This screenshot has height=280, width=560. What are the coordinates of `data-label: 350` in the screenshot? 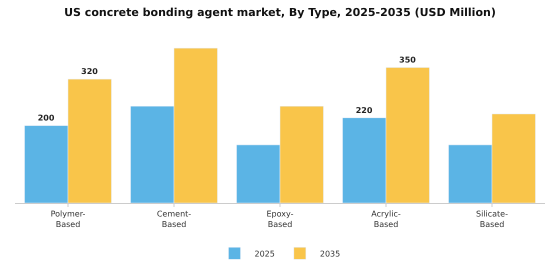 It's located at (407, 60).